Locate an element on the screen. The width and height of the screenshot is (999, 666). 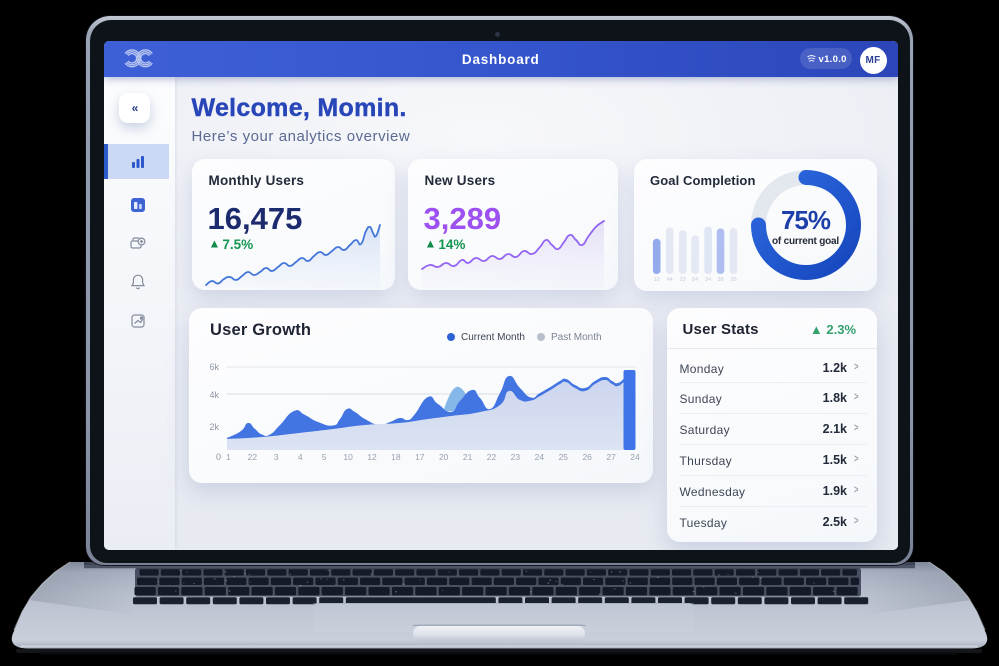
svg-text: 6k is located at coordinates (214, 367).